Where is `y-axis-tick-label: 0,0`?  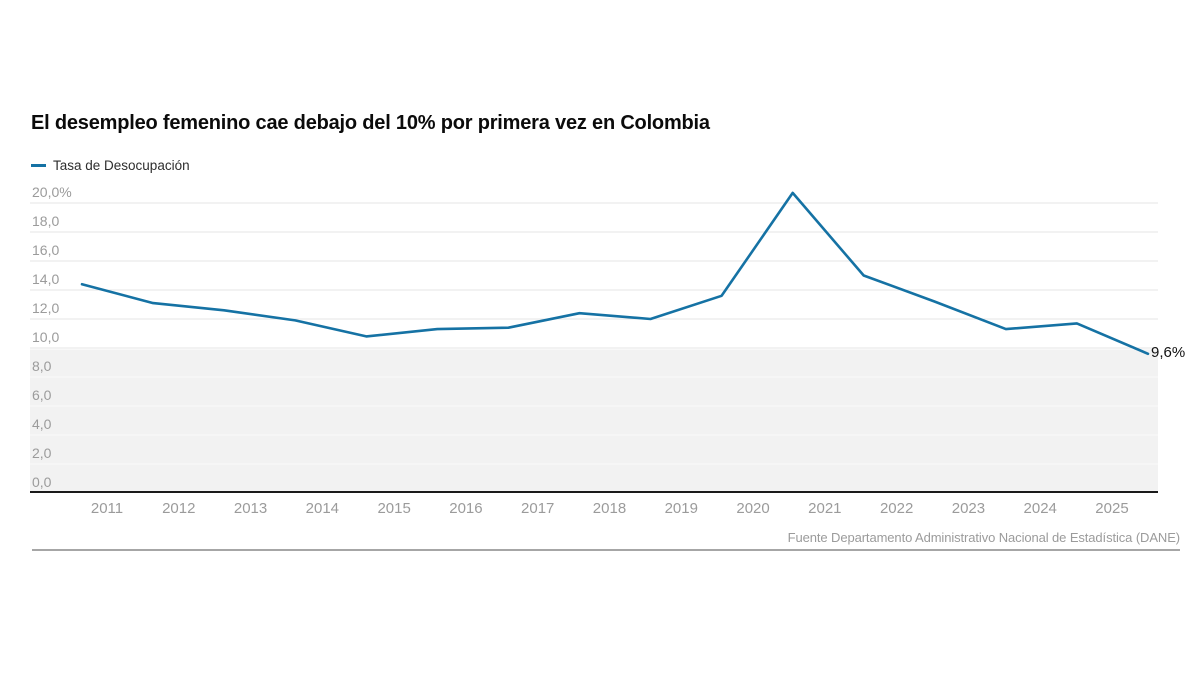
y-axis-tick-label: 0,0 is located at coordinates (42, 482).